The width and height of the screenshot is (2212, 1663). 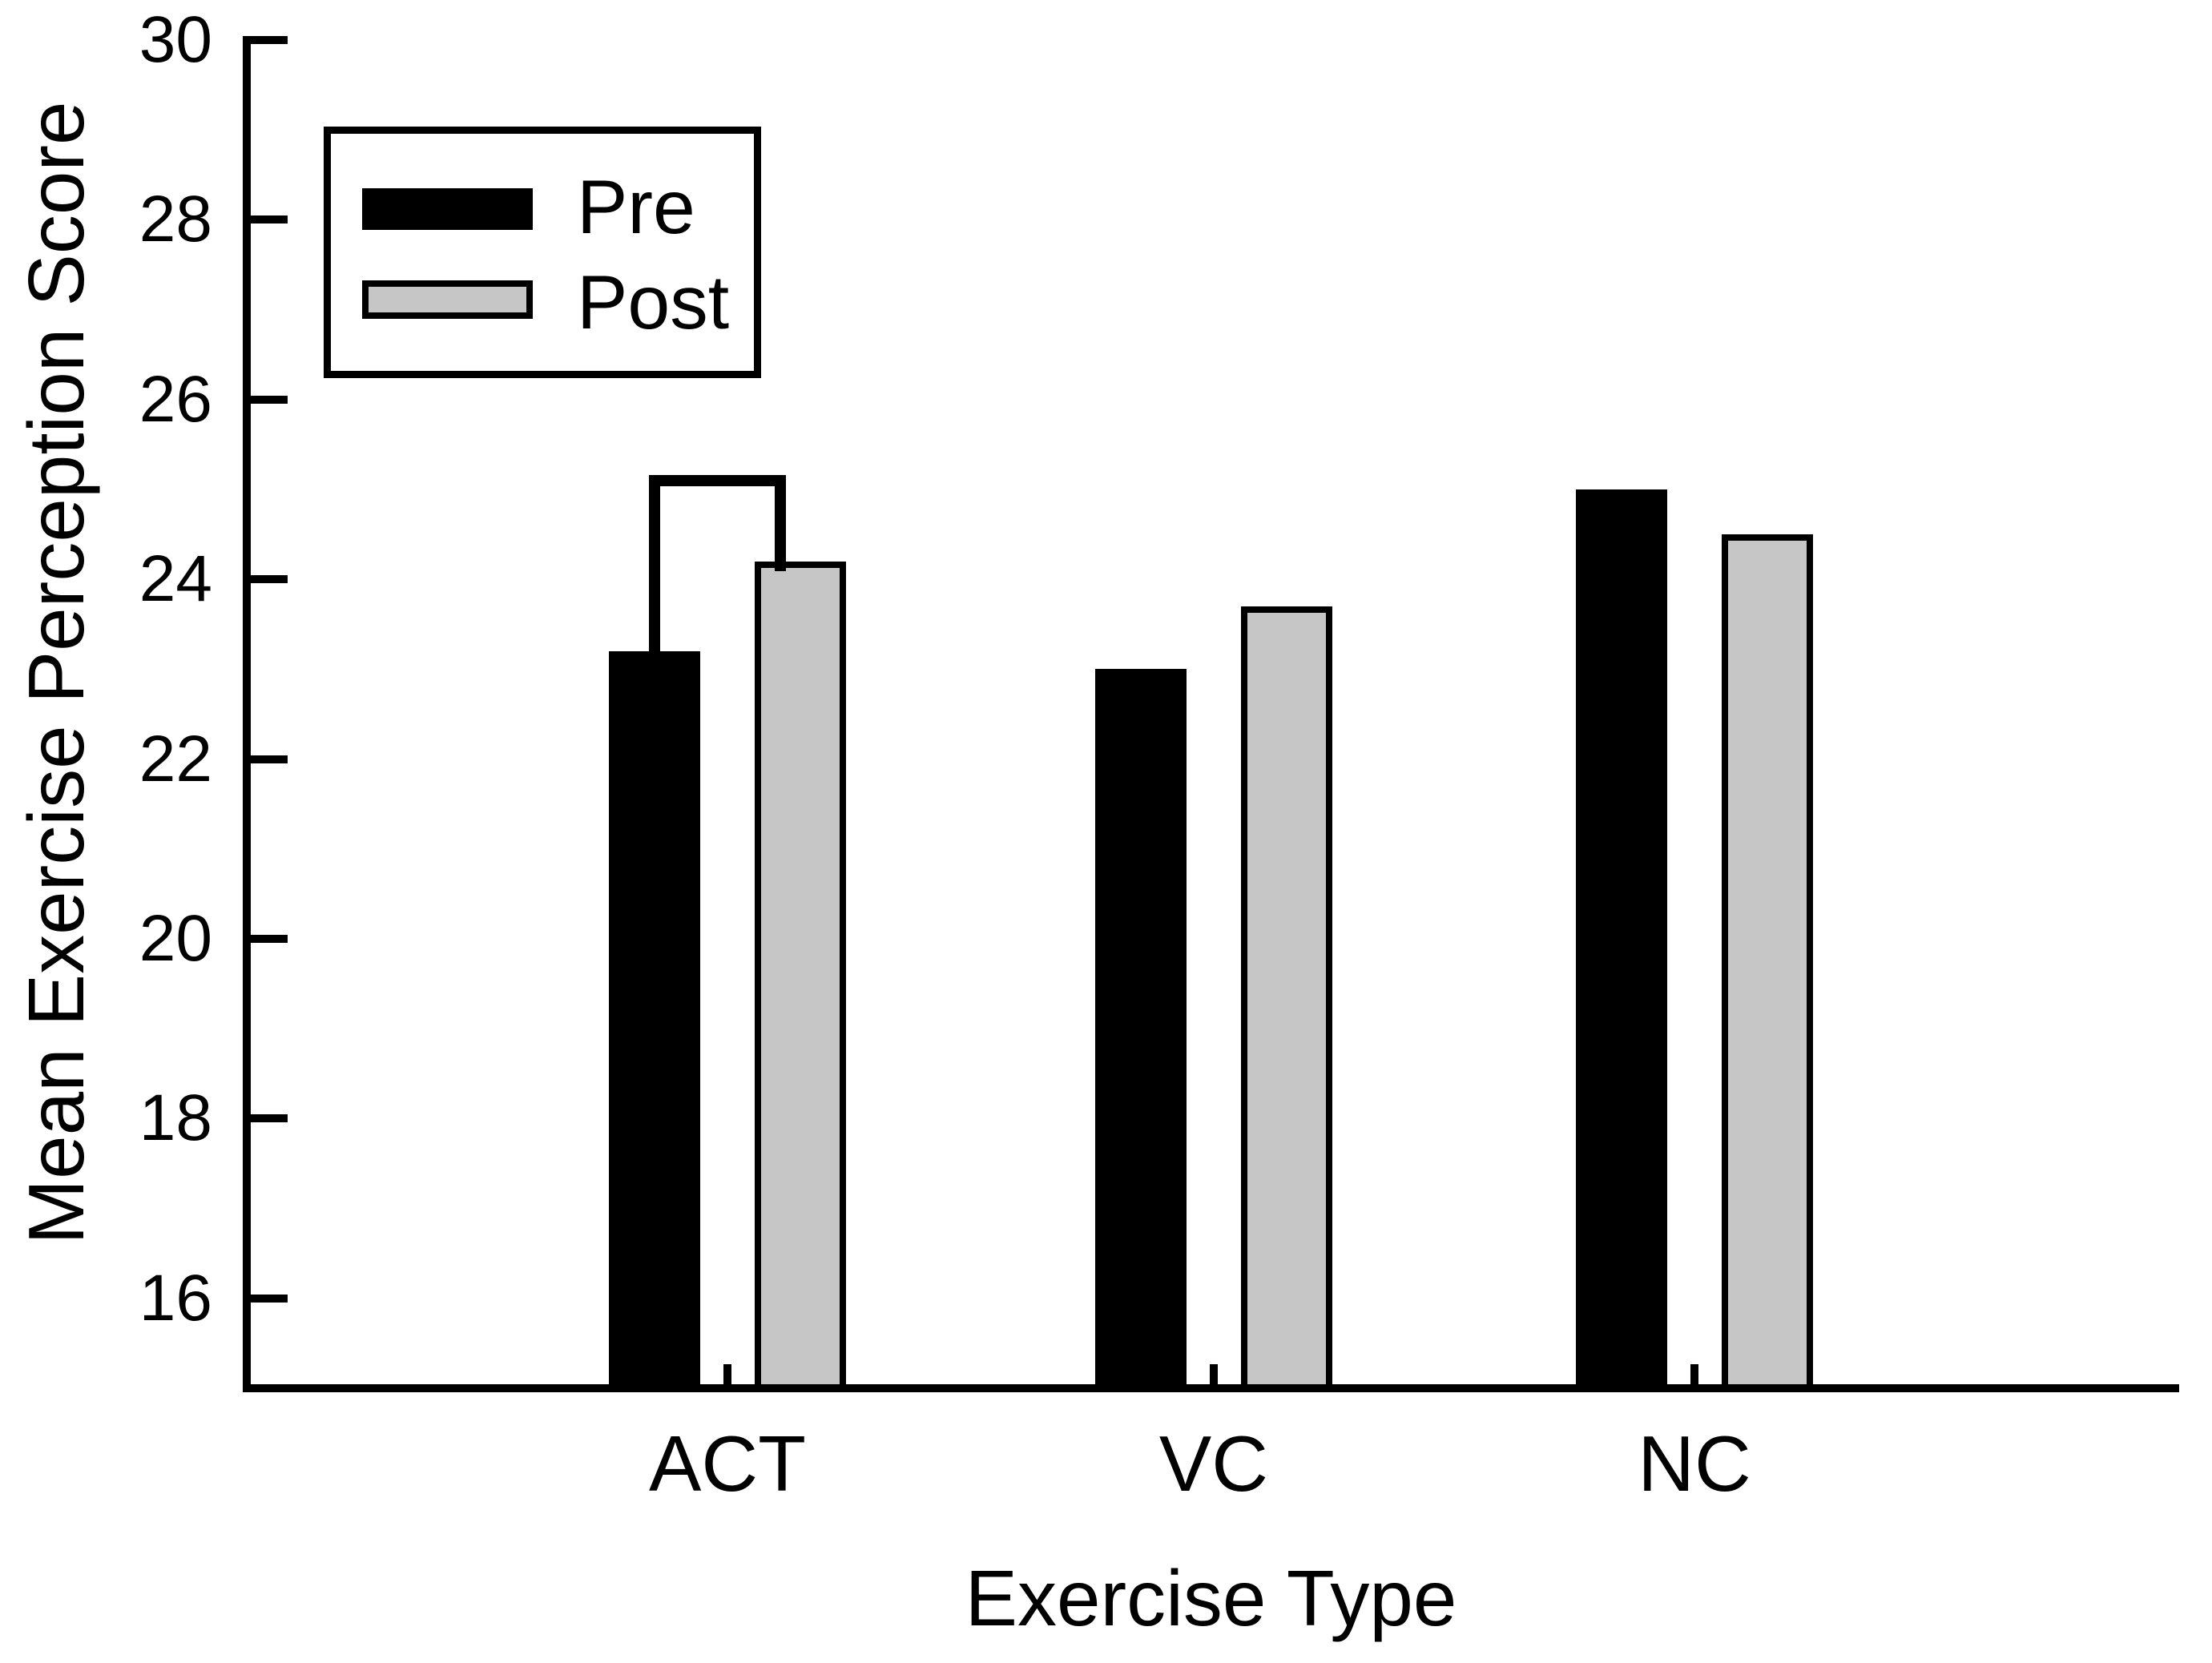 I want to click on x-axis-line, so click(x=1211, y=1388).